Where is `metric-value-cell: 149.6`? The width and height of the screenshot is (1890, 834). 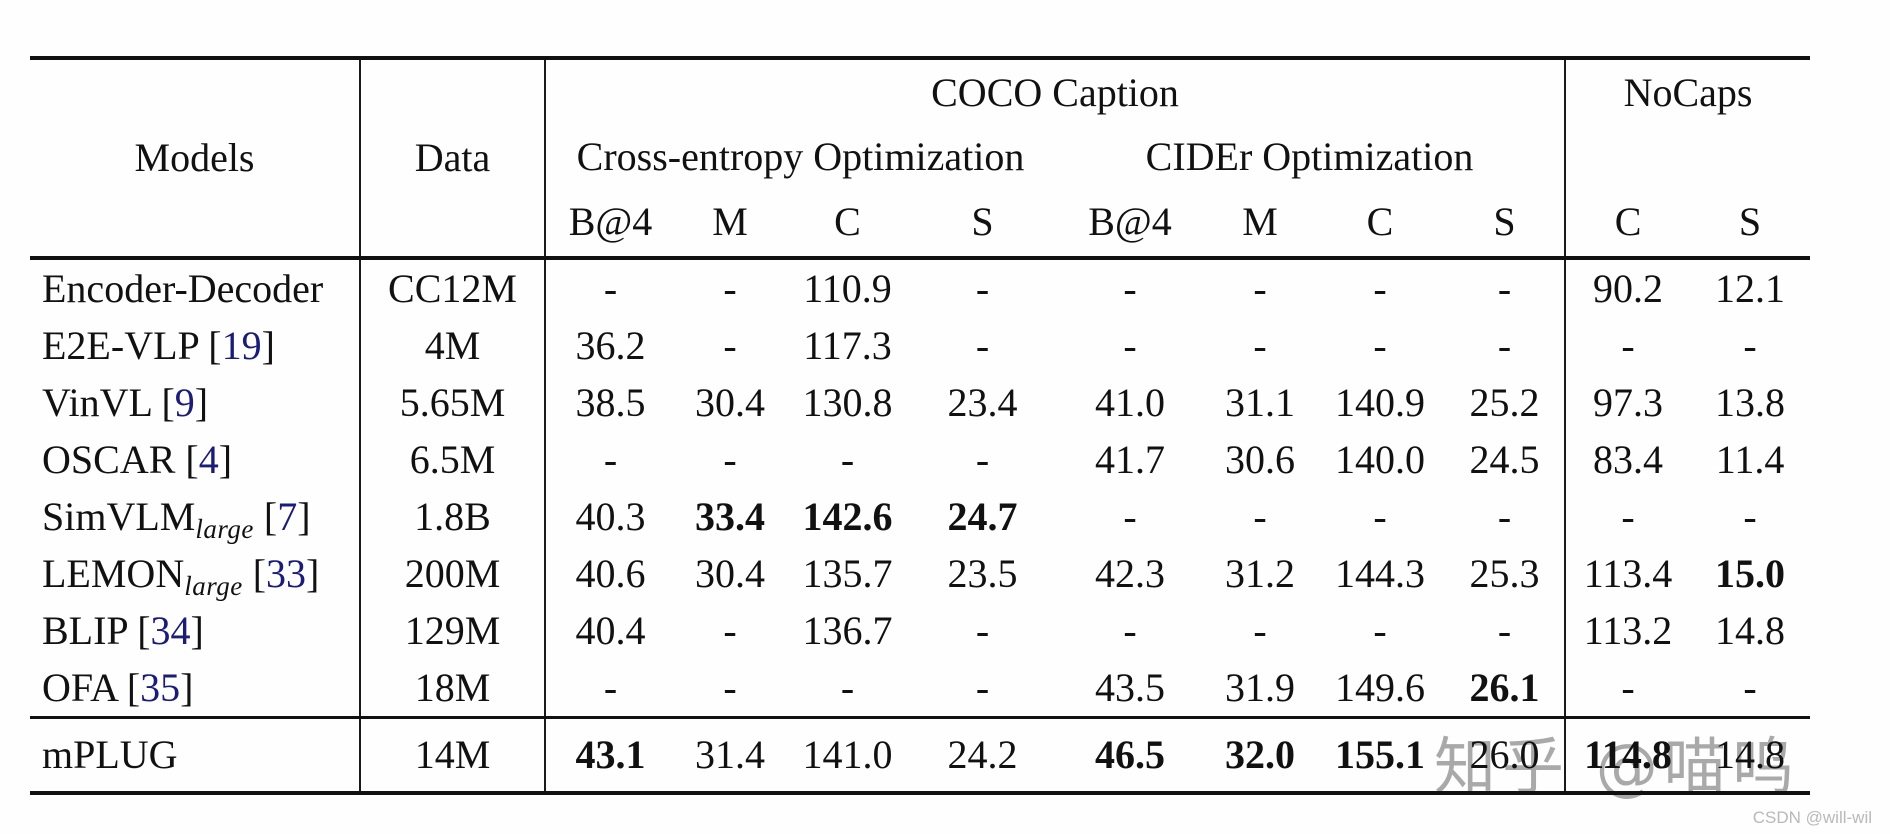 metric-value-cell: 149.6 is located at coordinates (1380, 687).